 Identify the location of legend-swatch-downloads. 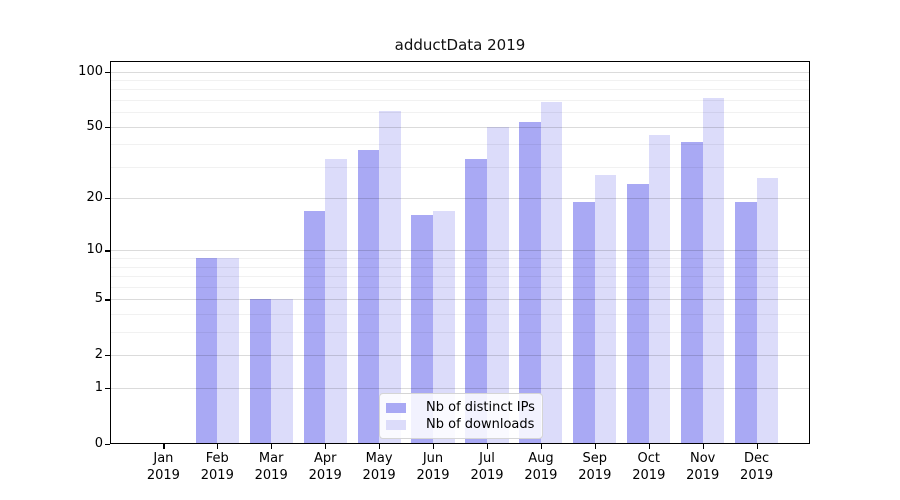
(396, 424).